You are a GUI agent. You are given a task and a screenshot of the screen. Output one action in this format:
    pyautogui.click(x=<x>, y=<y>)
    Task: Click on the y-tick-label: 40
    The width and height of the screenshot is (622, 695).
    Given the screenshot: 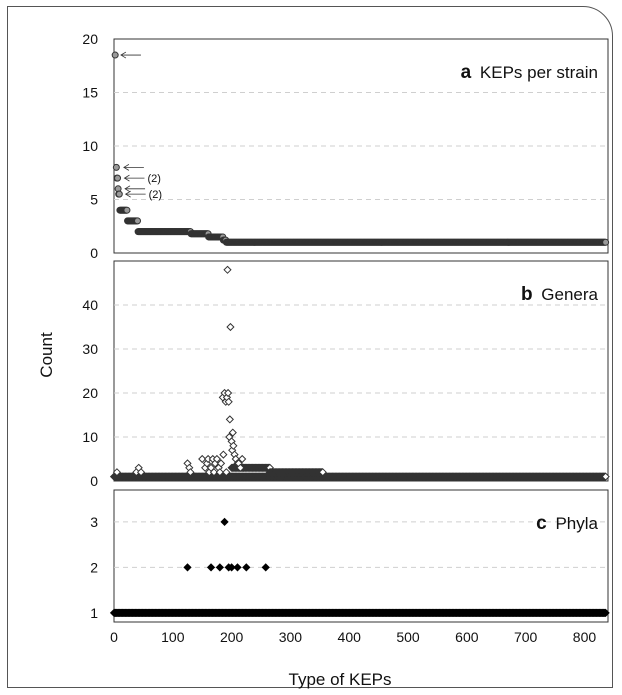 What is the action you would take?
    pyautogui.click(x=90, y=305)
    